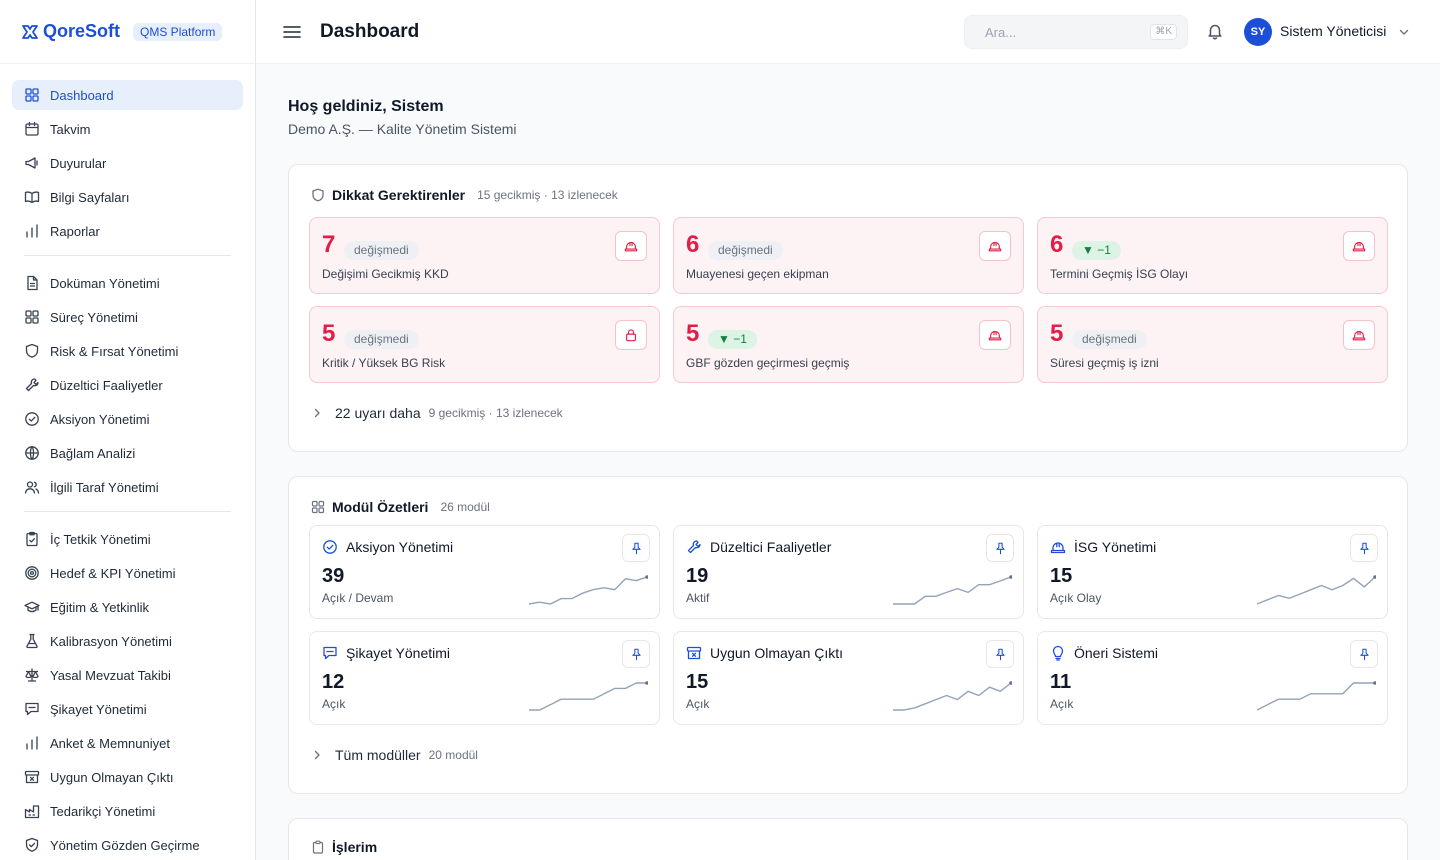 The image size is (1440, 860). I want to click on sidebar-item-2-0: İç Tetkik Yönetimi, so click(127, 539).